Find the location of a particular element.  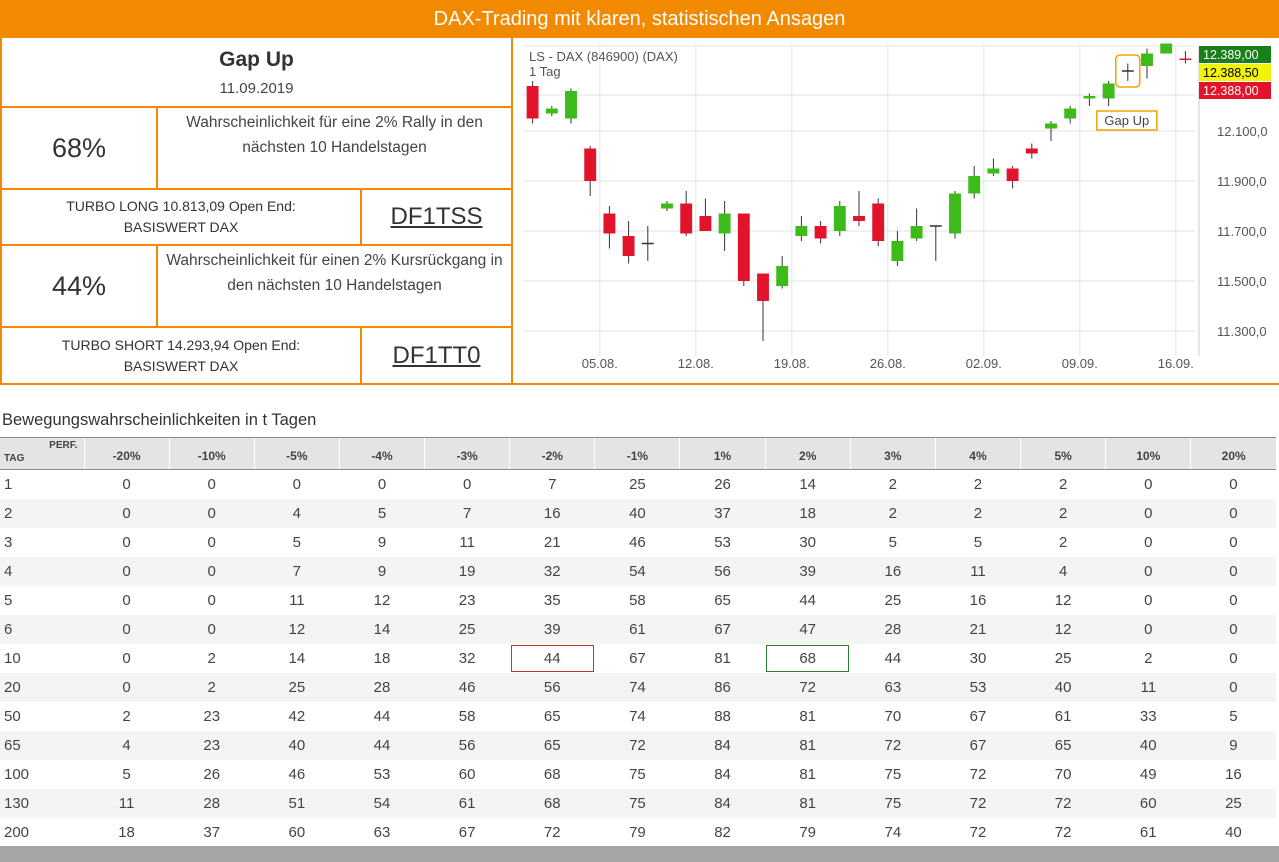

table-cell: 12 is located at coordinates (382, 600).